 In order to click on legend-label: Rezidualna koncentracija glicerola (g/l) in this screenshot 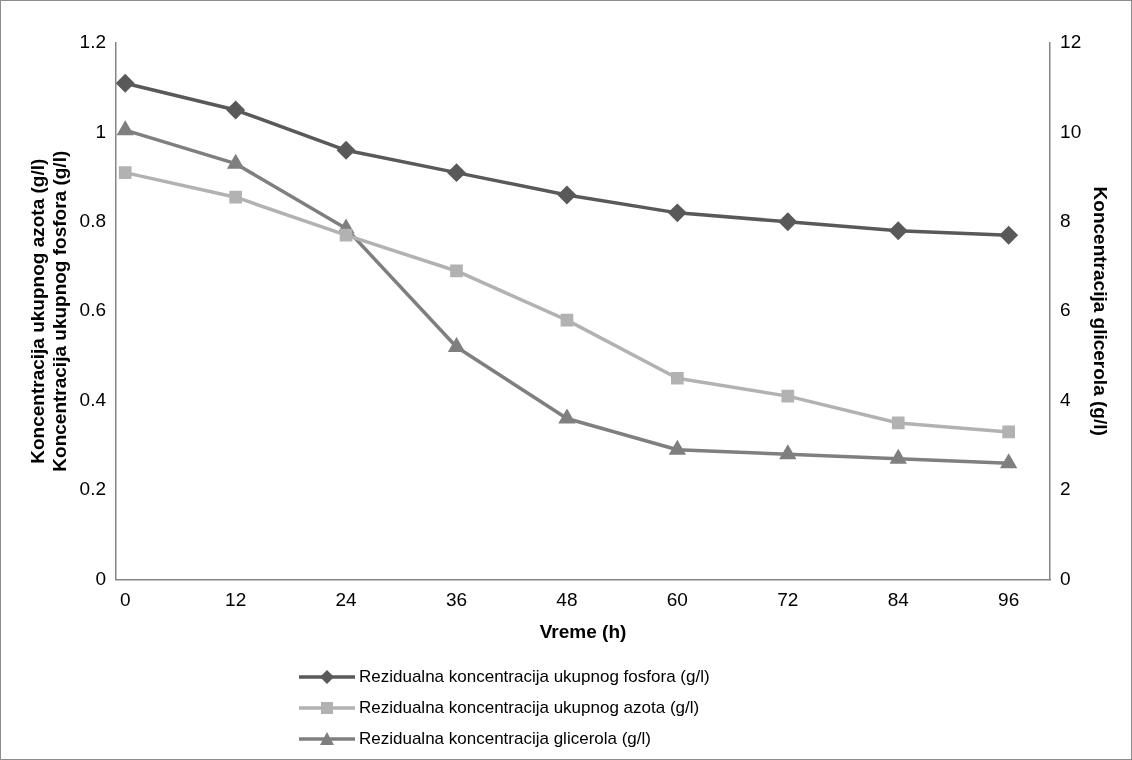, I will do `click(505, 738)`.